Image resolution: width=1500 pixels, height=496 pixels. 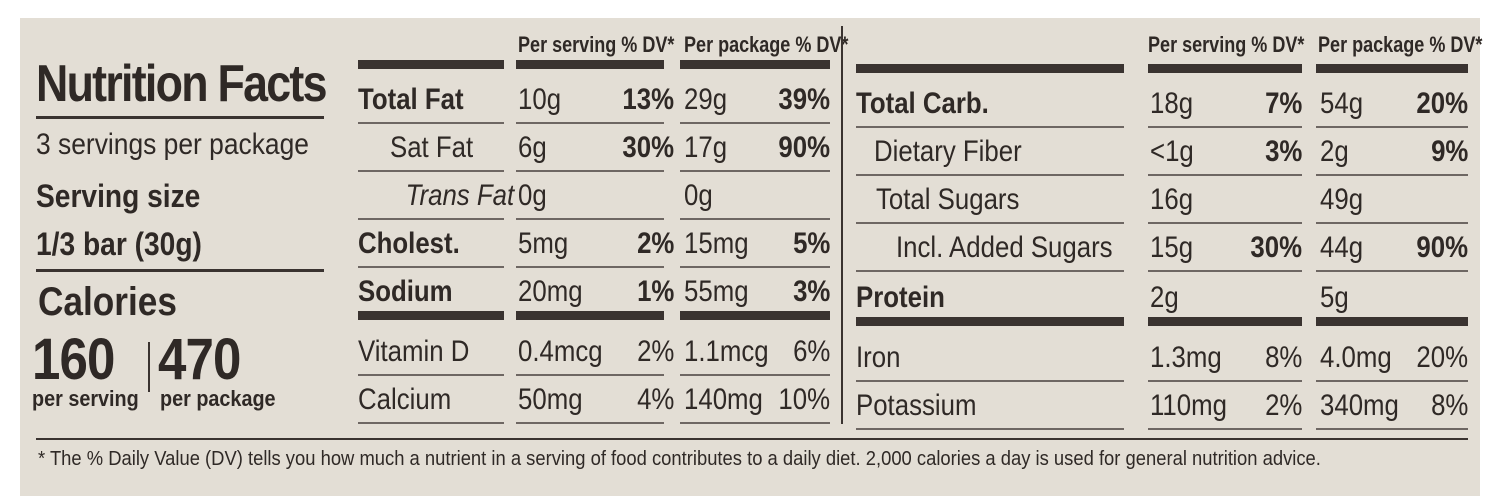 I want to click on serving-amount: 6g, so click(x=532, y=147).